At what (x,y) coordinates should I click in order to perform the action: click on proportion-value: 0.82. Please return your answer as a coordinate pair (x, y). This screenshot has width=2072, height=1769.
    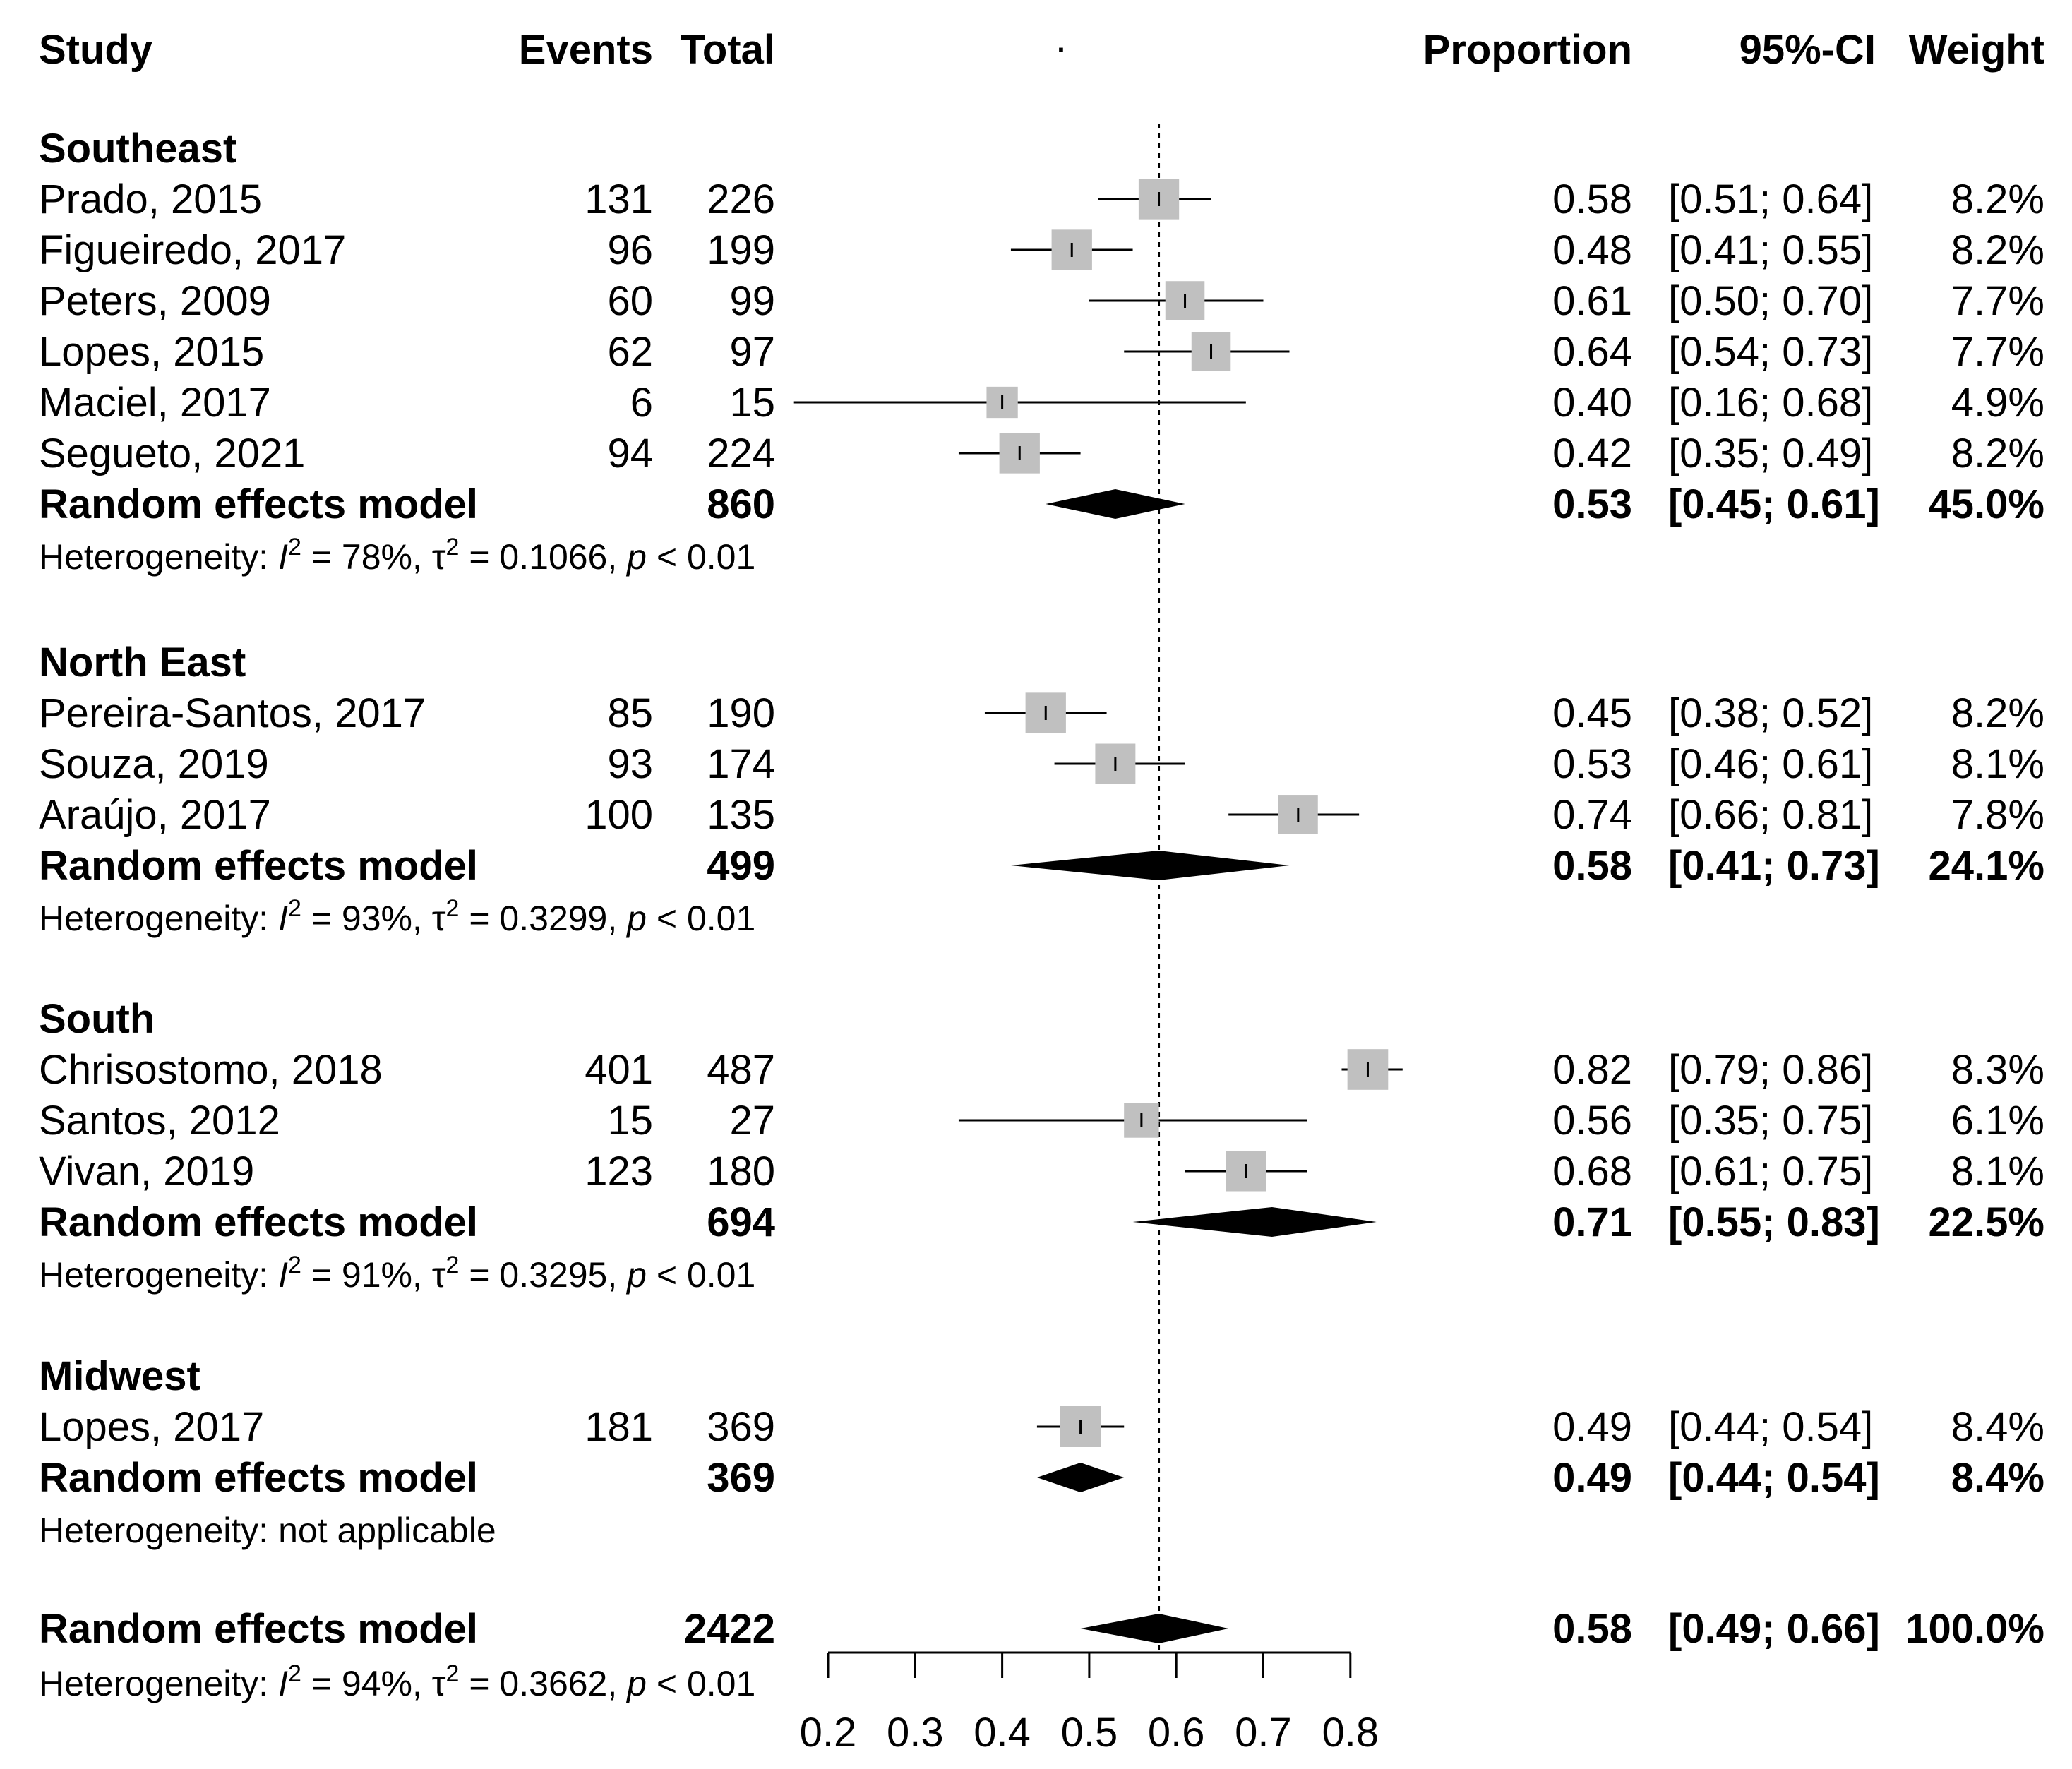
    Looking at the image, I should click on (1592, 1070).